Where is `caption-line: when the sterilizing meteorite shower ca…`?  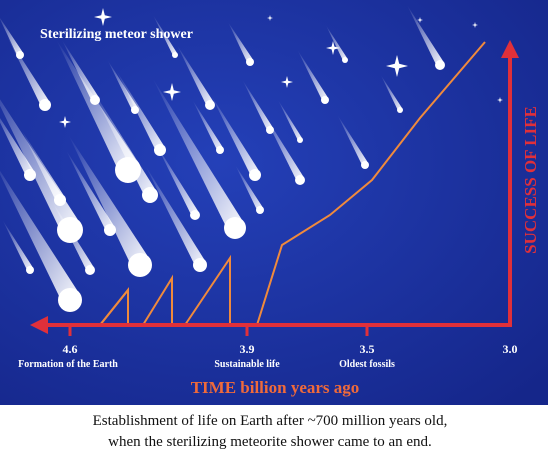 caption-line: when the sterilizing meteorite shower ca… is located at coordinates (270, 442).